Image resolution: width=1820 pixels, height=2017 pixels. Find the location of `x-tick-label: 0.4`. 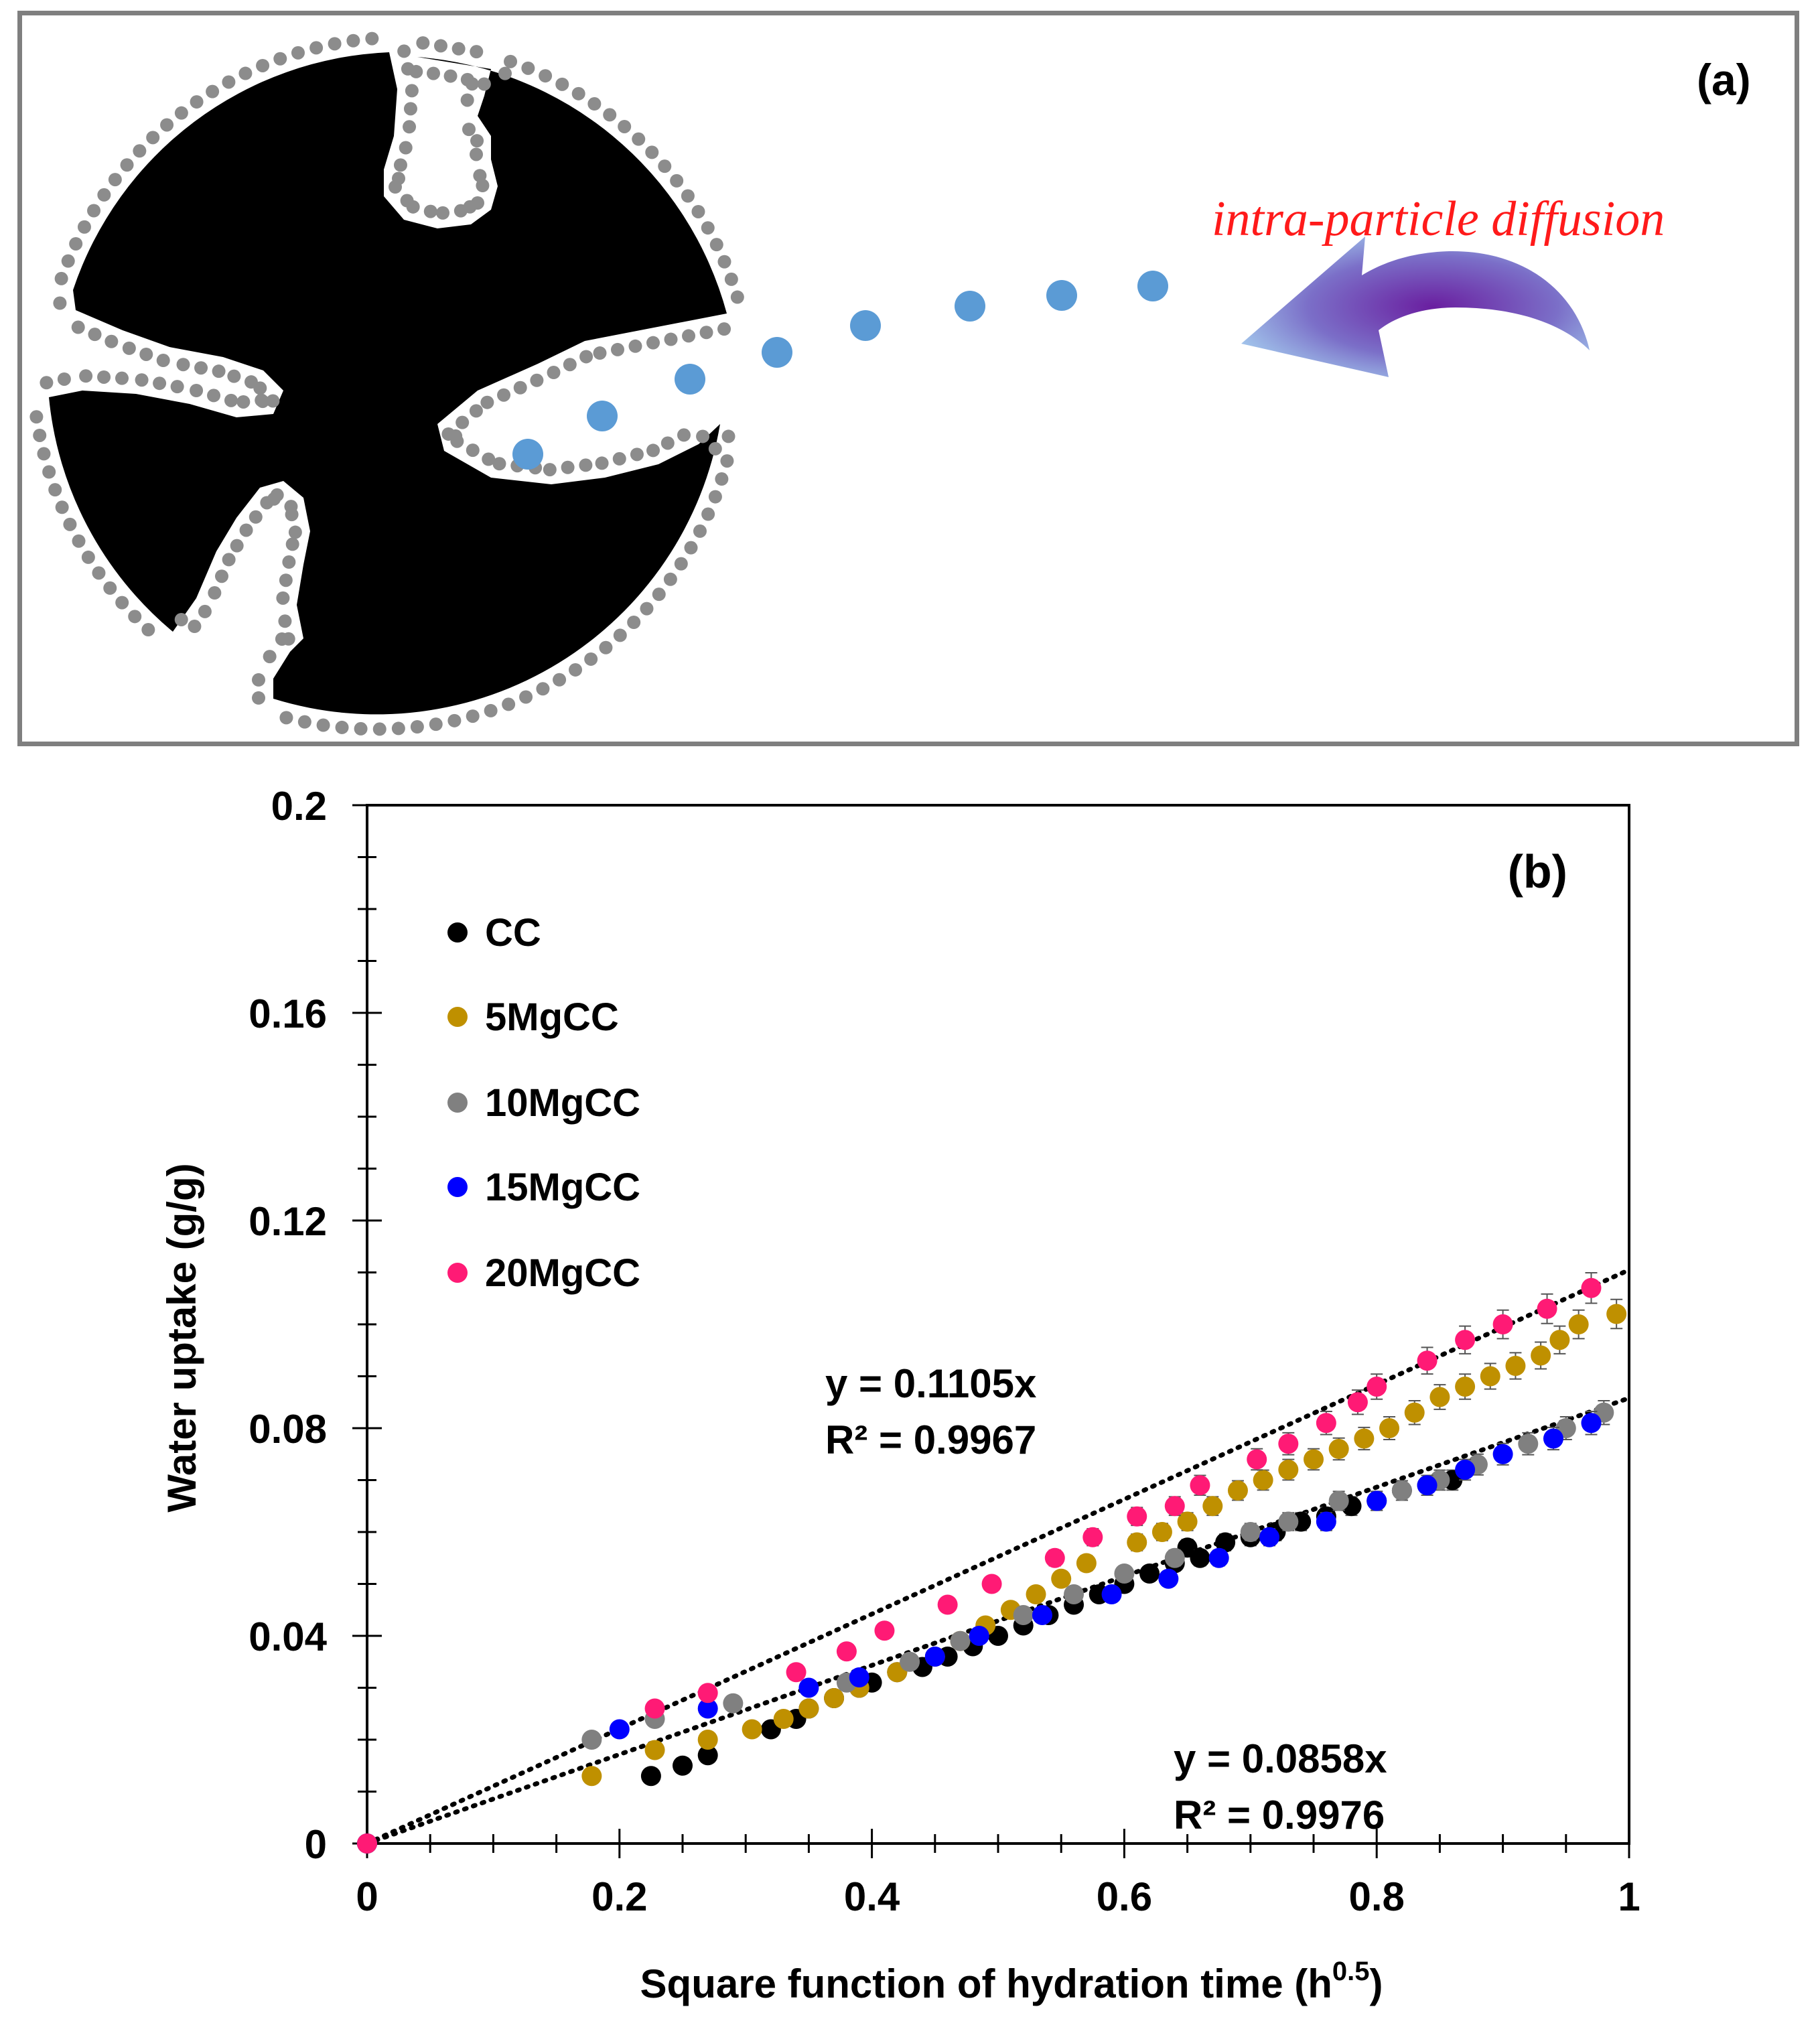

x-tick-label: 0.4 is located at coordinates (872, 1896).